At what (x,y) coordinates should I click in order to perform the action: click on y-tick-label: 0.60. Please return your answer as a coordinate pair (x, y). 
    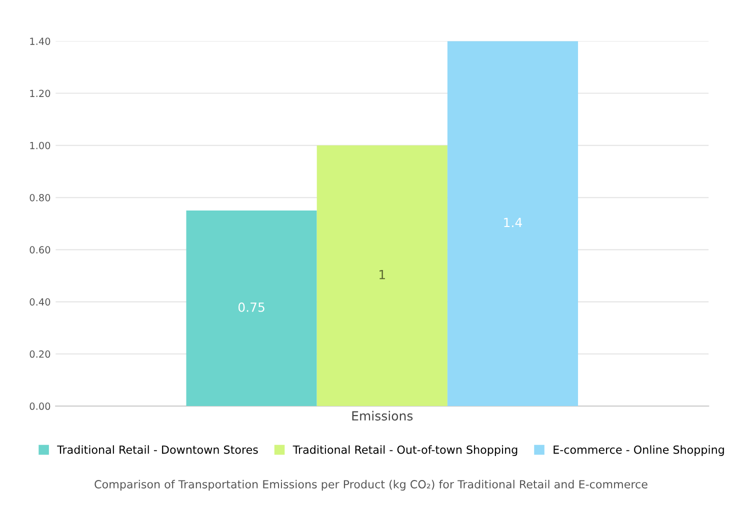
    Looking at the image, I should click on (40, 250).